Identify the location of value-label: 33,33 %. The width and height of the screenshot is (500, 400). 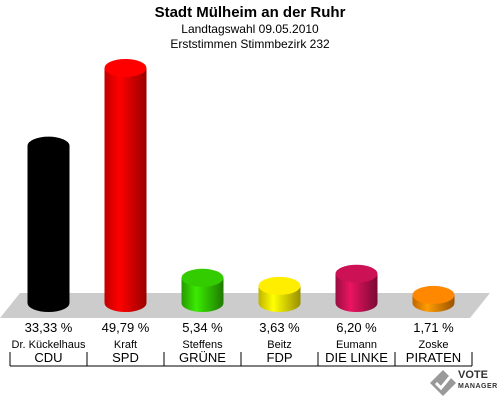
(48, 327).